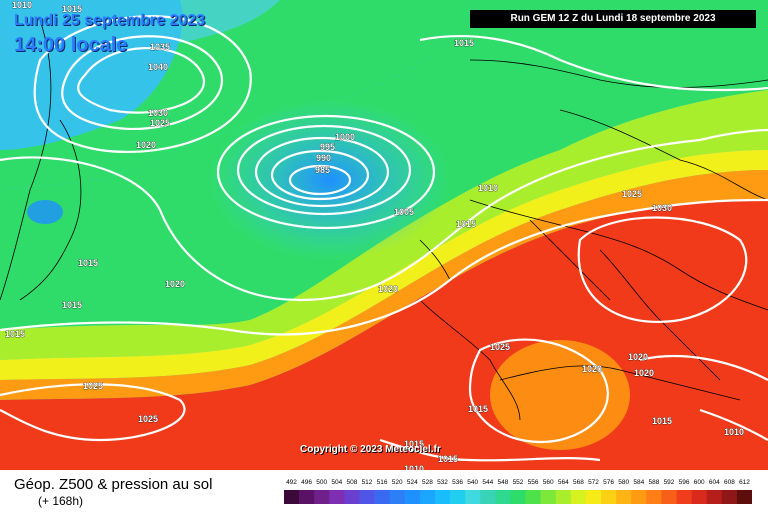 The image size is (768, 512). I want to click on scale-tick-label: 500, so click(321, 482).